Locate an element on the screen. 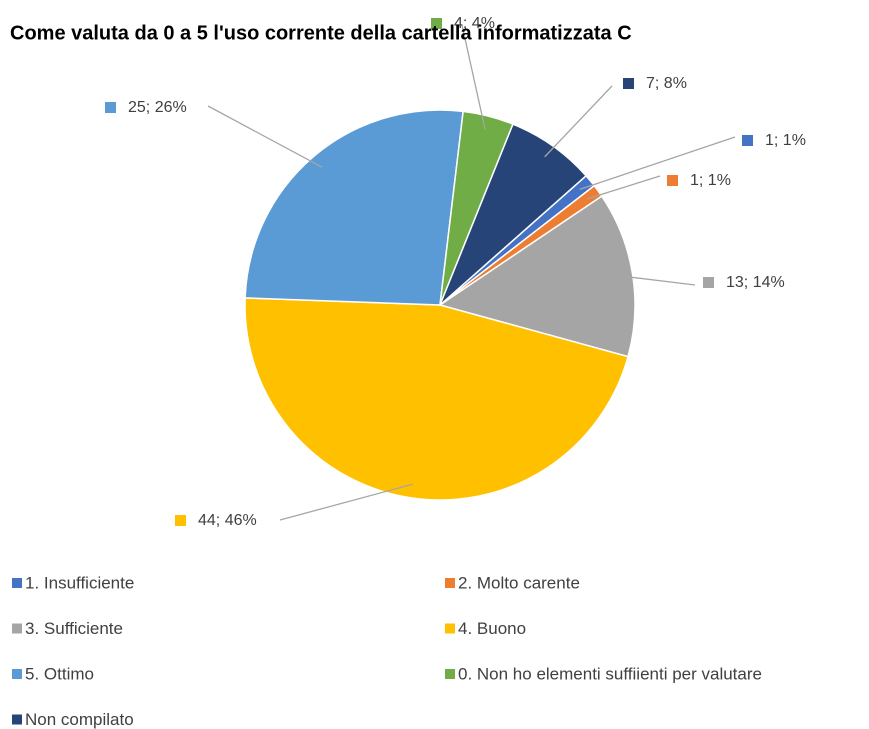  data-label: 4; 4% is located at coordinates (474, 23).